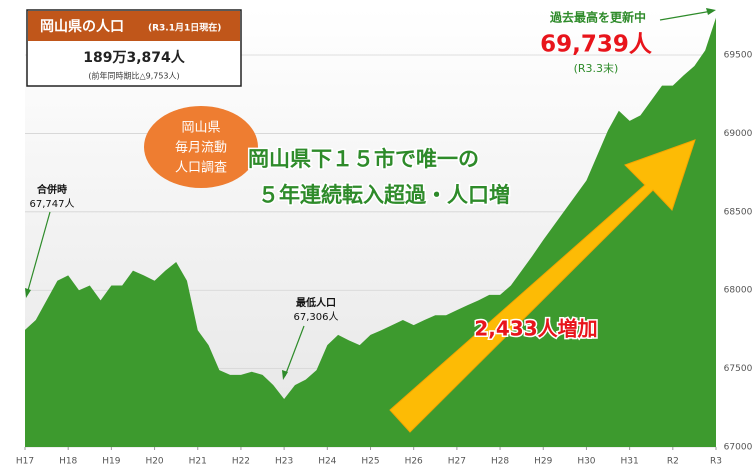  Describe the element at coordinates (285, 375) in the screenshot. I see `low-pointer-head` at that location.